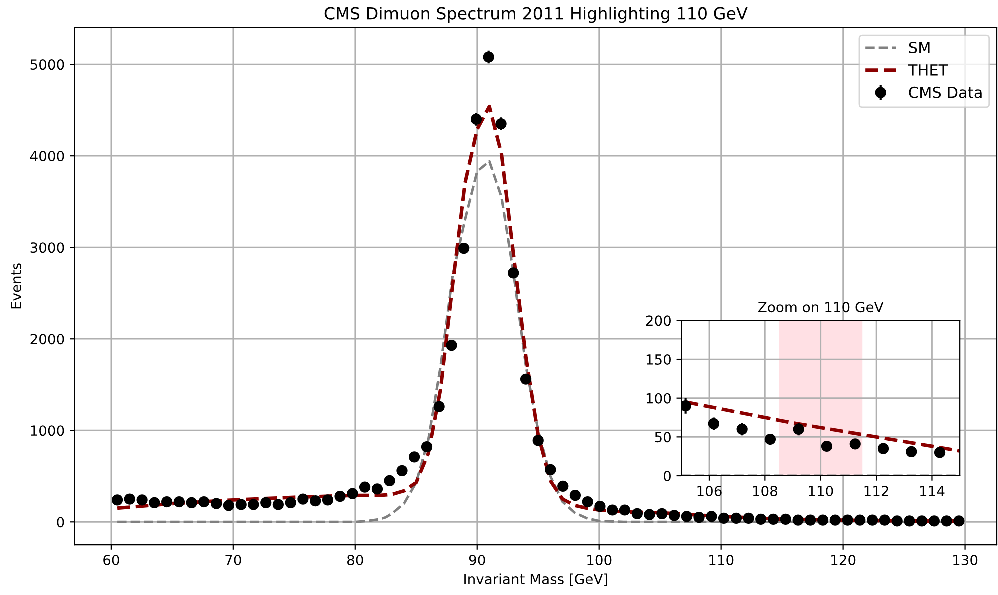  Describe the element at coordinates (663, 437) in the screenshot. I see `y-tick-label: 50` at that location.